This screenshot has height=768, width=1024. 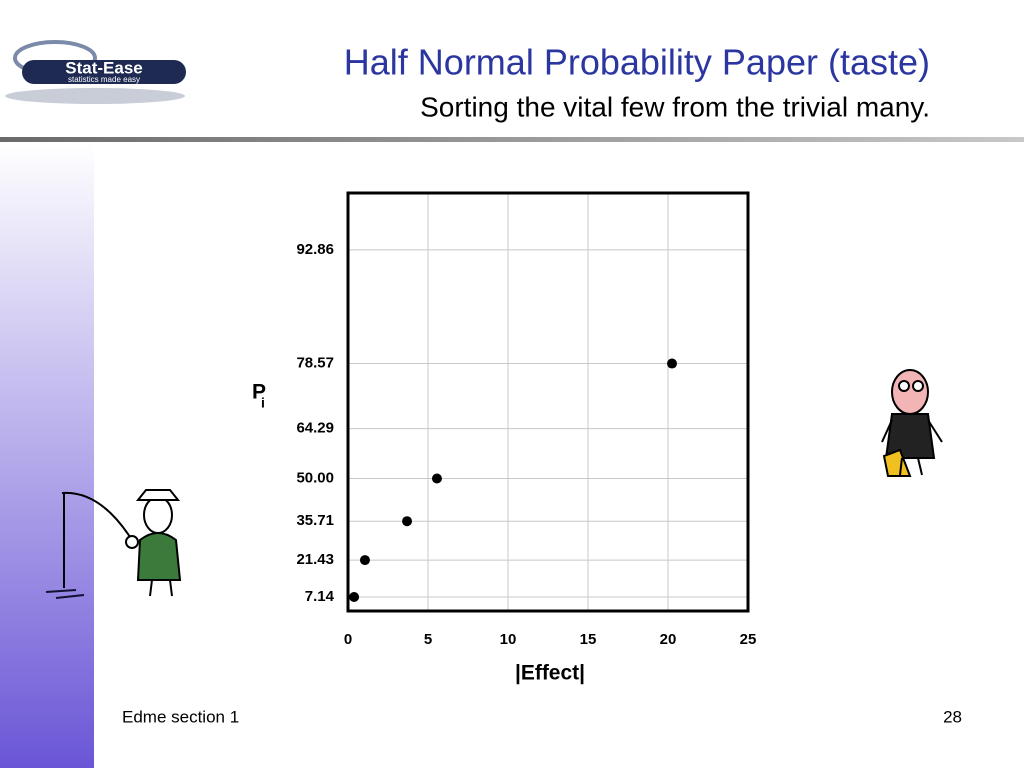 I want to click on bell-man-illustration, so click(x=912, y=423).